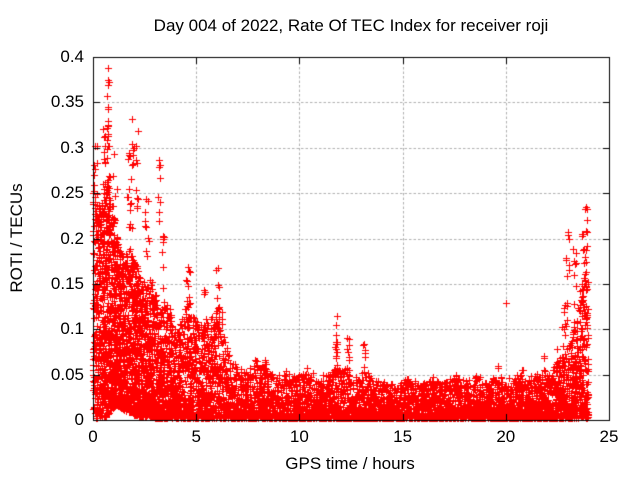  Describe the element at coordinates (196, 436) in the screenshot. I see `x-tick-label: 5` at that location.